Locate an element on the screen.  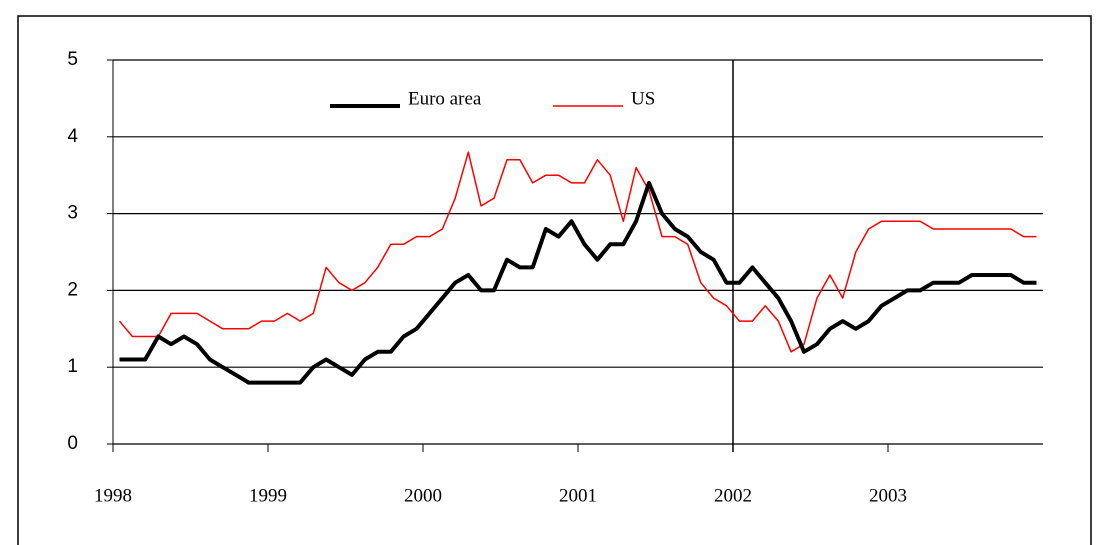
y-tick-label: 4 is located at coordinates (72, 136).